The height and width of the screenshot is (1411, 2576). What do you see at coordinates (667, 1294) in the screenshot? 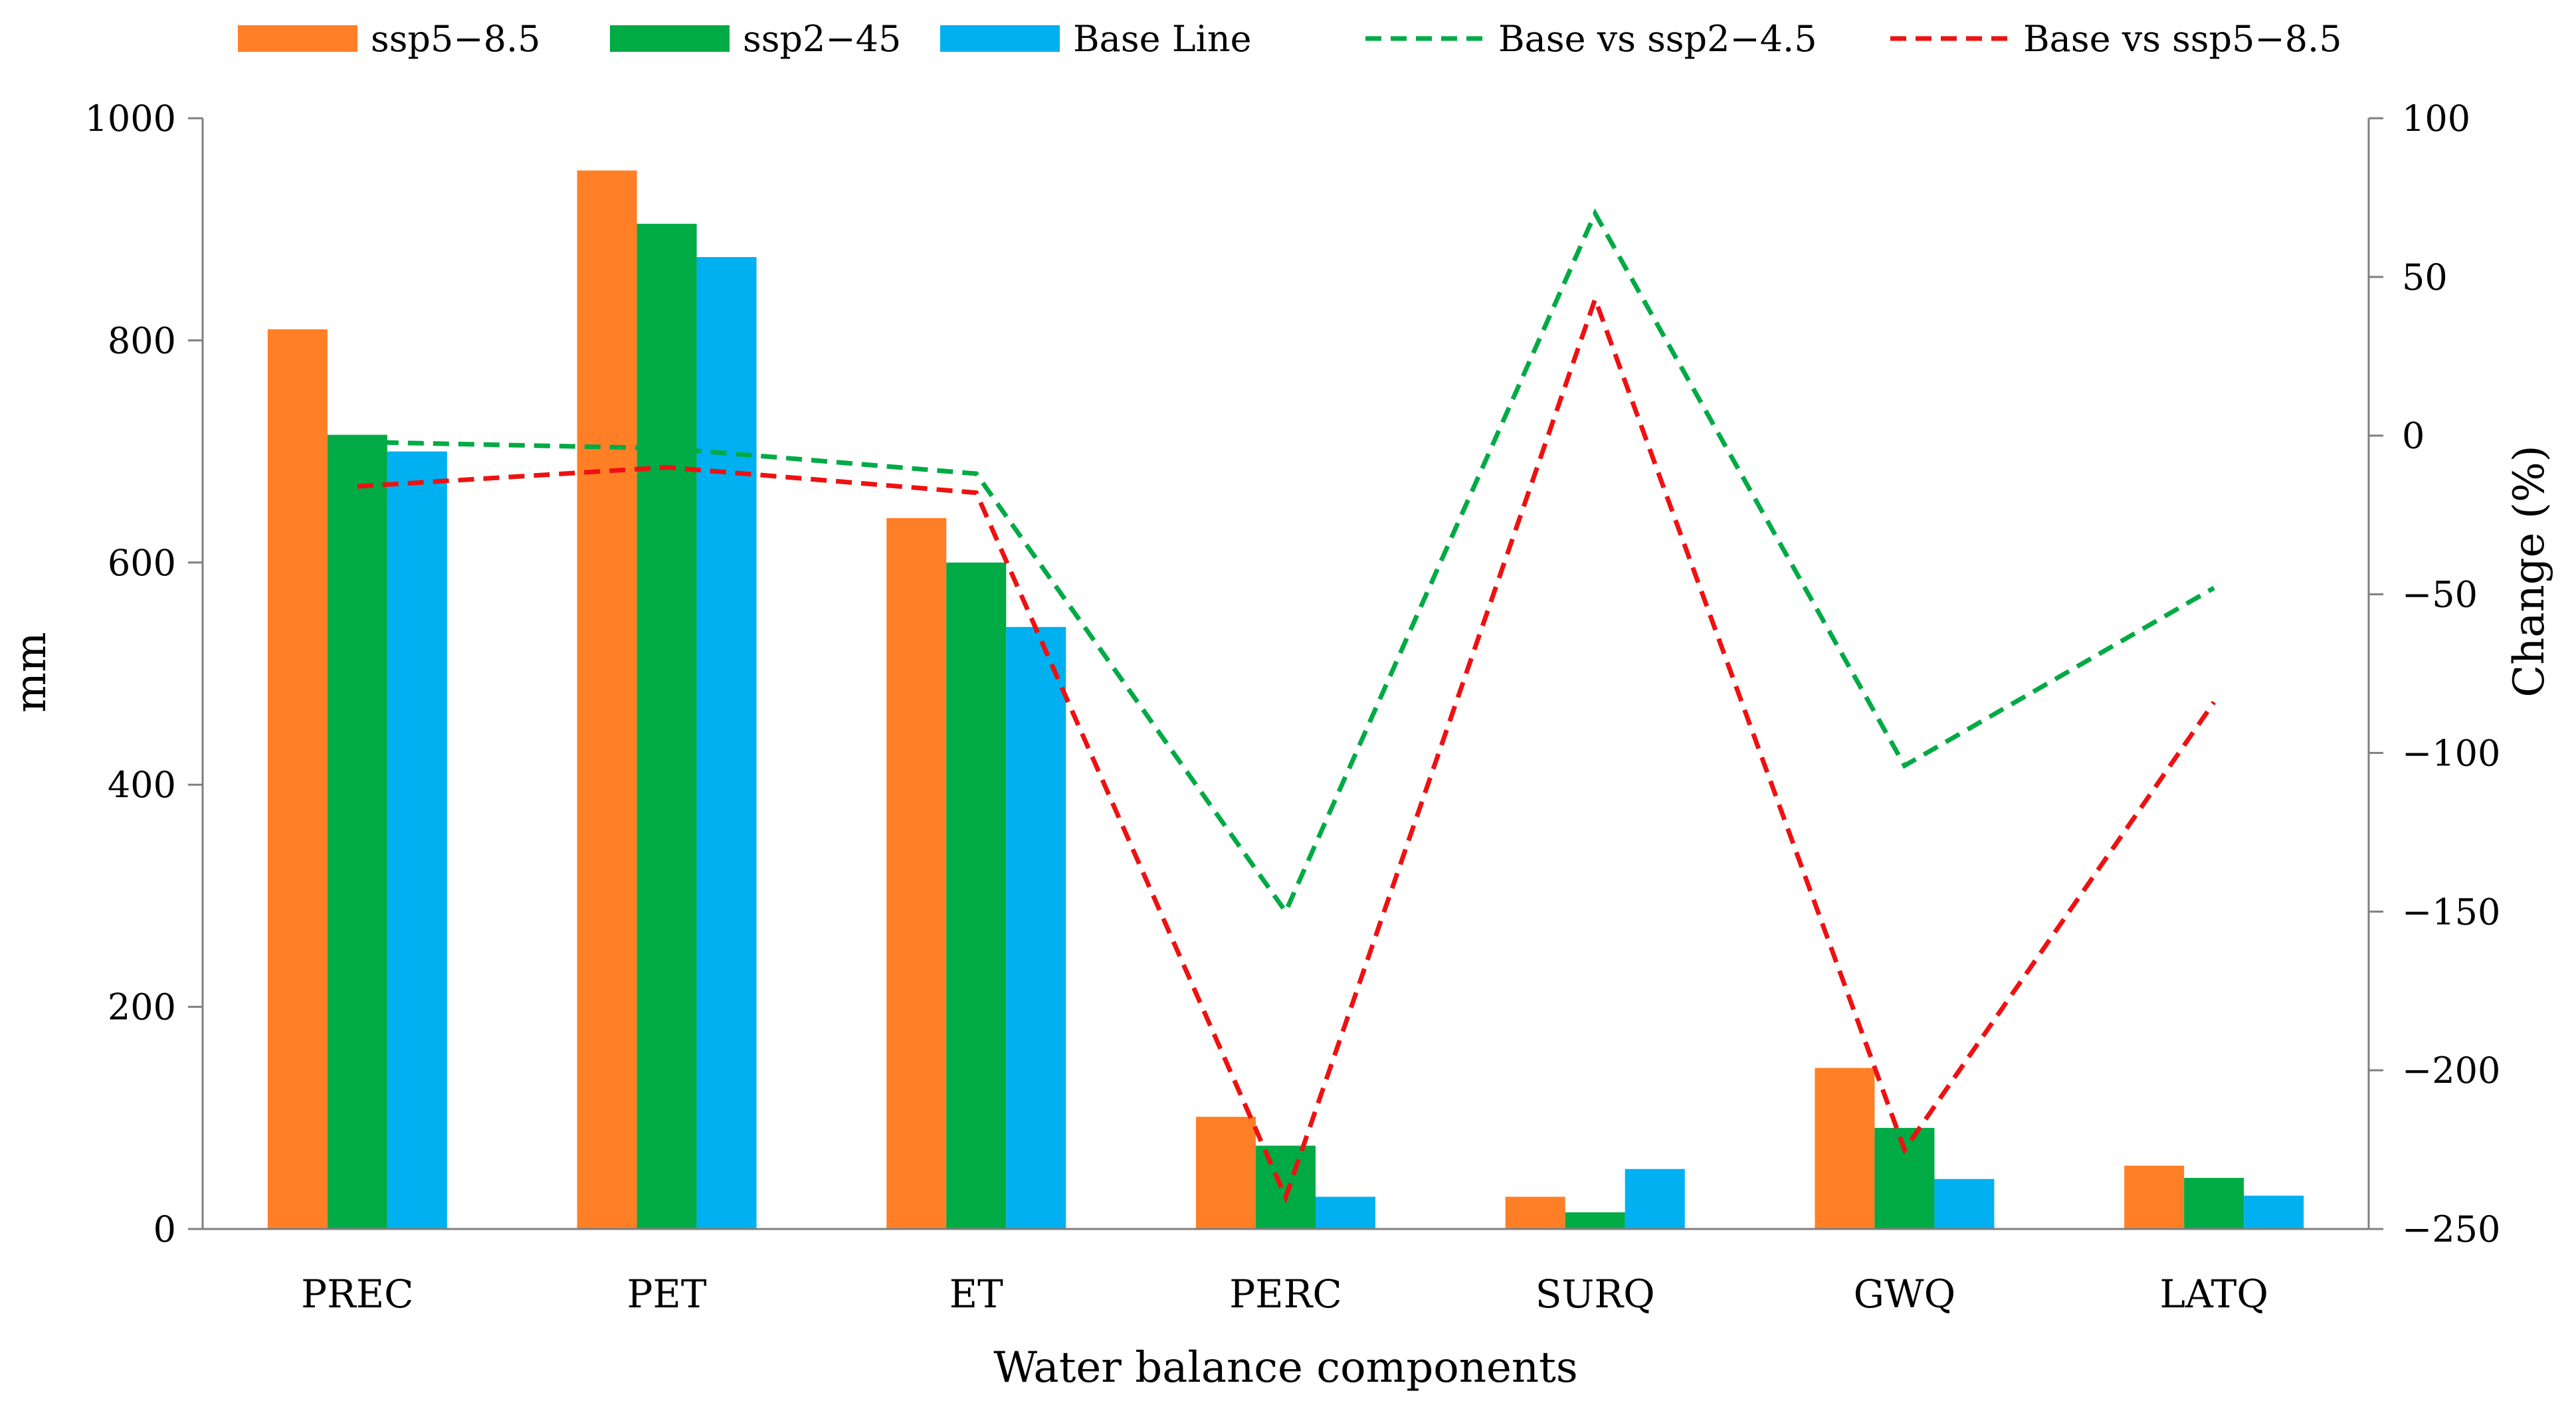
I see `x-tick-label: PET` at bounding box center [667, 1294].